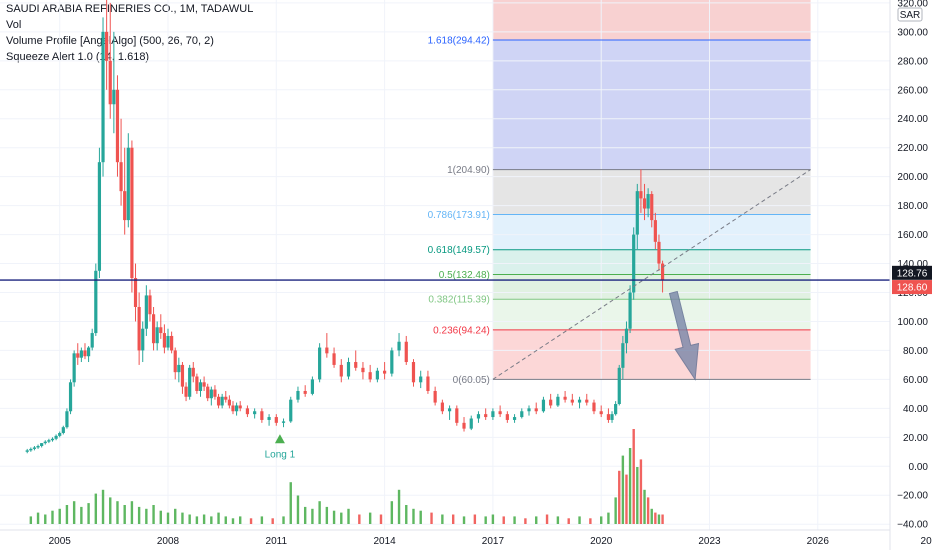 The width and height of the screenshot is (932, 550). Describe the element at coordinates (912, 148) in the screenshot. I see `y-tick-label: 220.00` at that location.